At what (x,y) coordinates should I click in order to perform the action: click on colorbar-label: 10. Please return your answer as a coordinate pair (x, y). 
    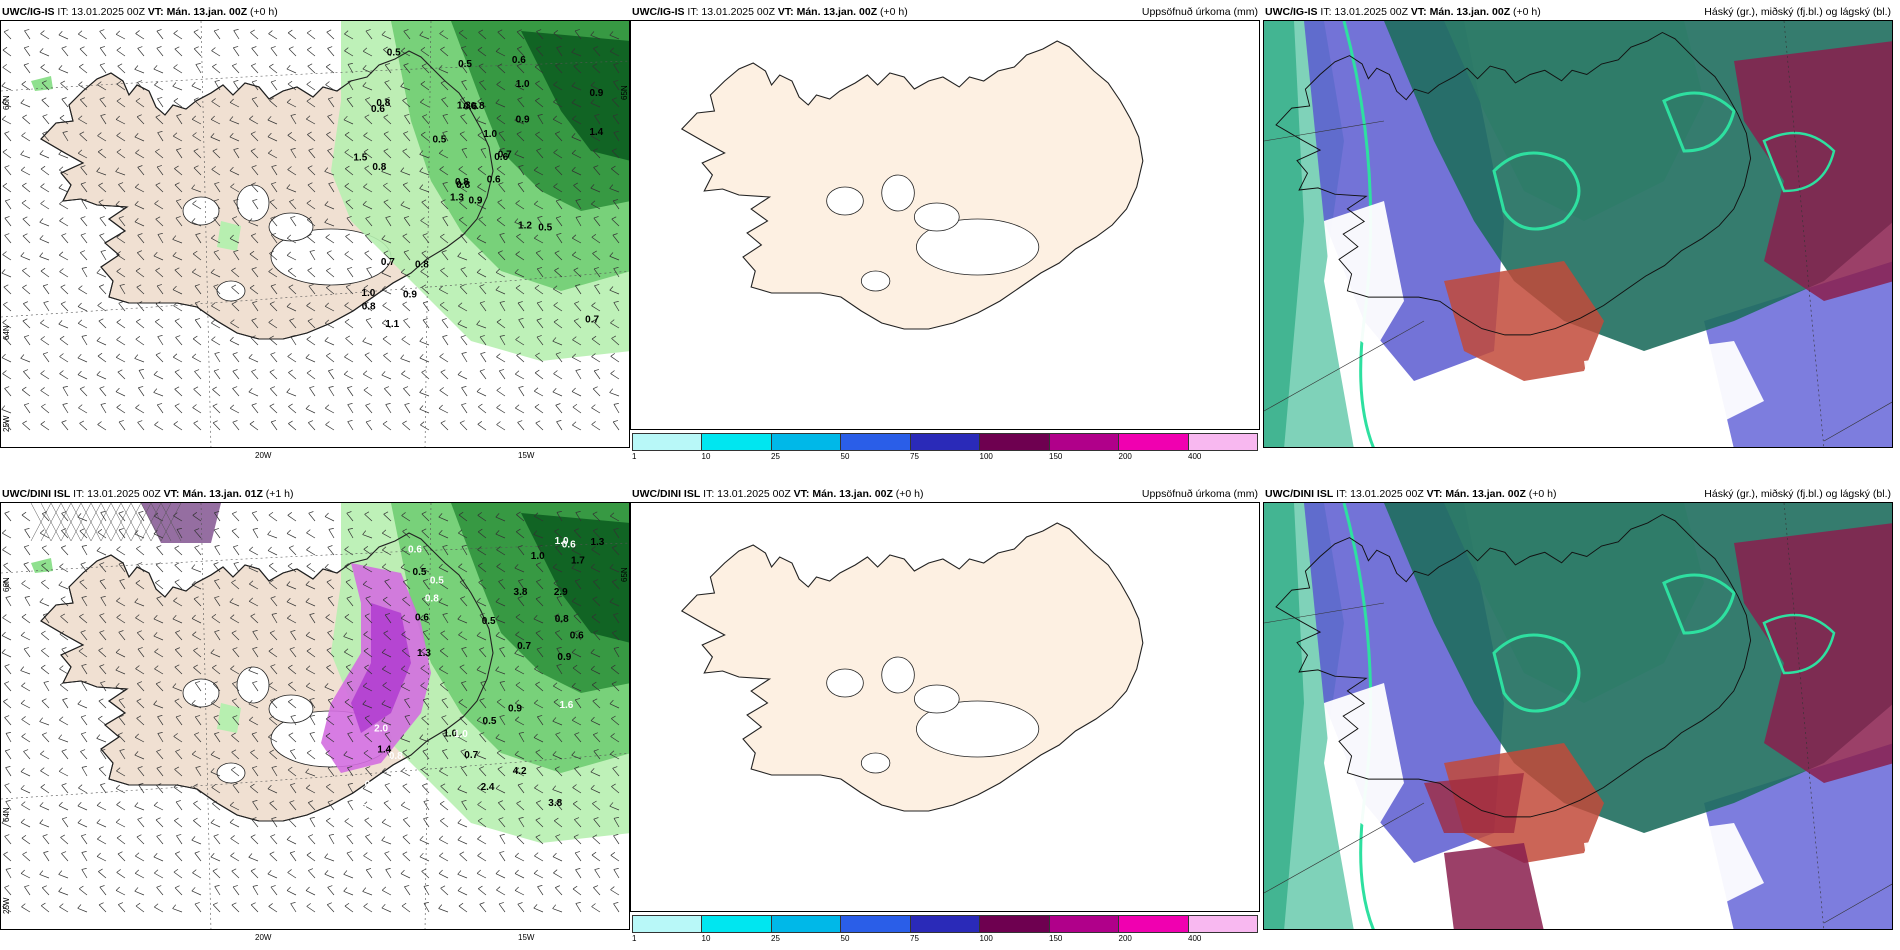
    Looking at the image, I should click on (706, 456).